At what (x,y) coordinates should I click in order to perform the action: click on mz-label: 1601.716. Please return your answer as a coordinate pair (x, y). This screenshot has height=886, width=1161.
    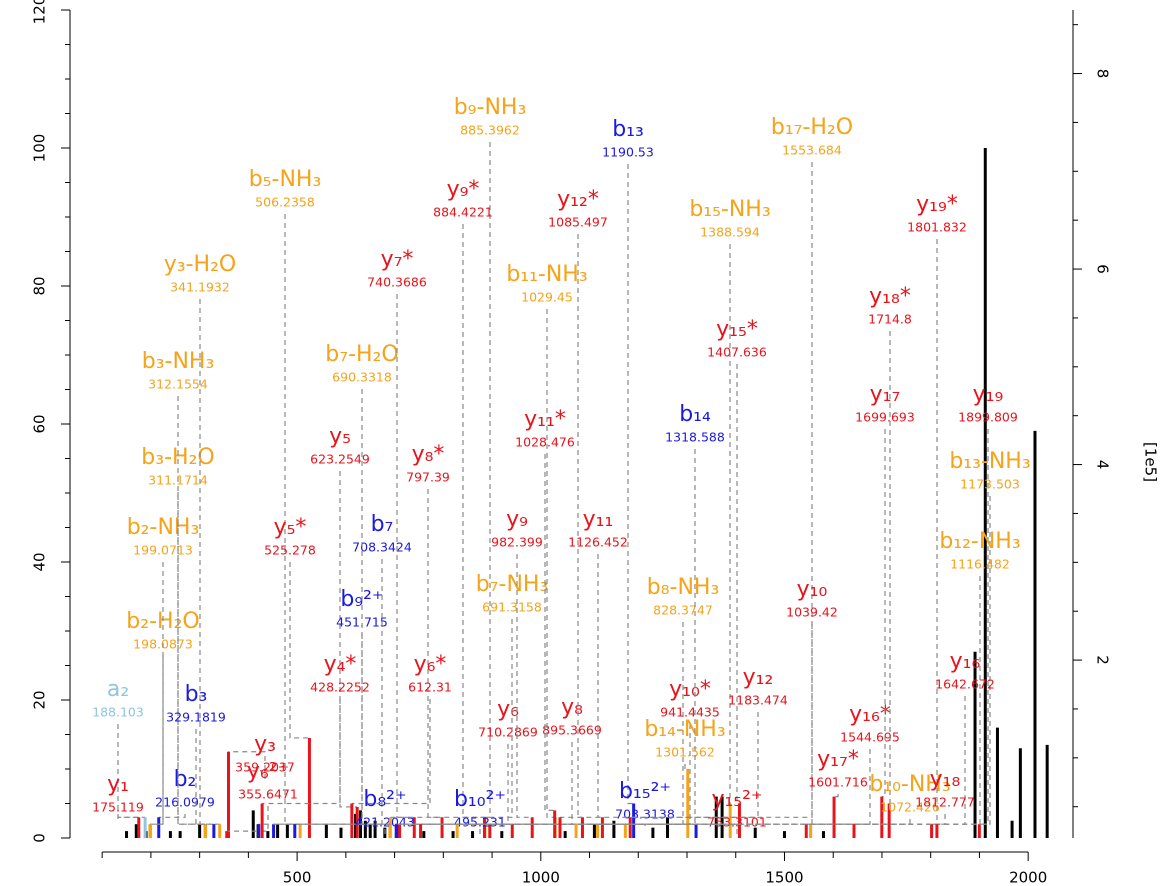
    Looking at the image, I should click on (838, 782).